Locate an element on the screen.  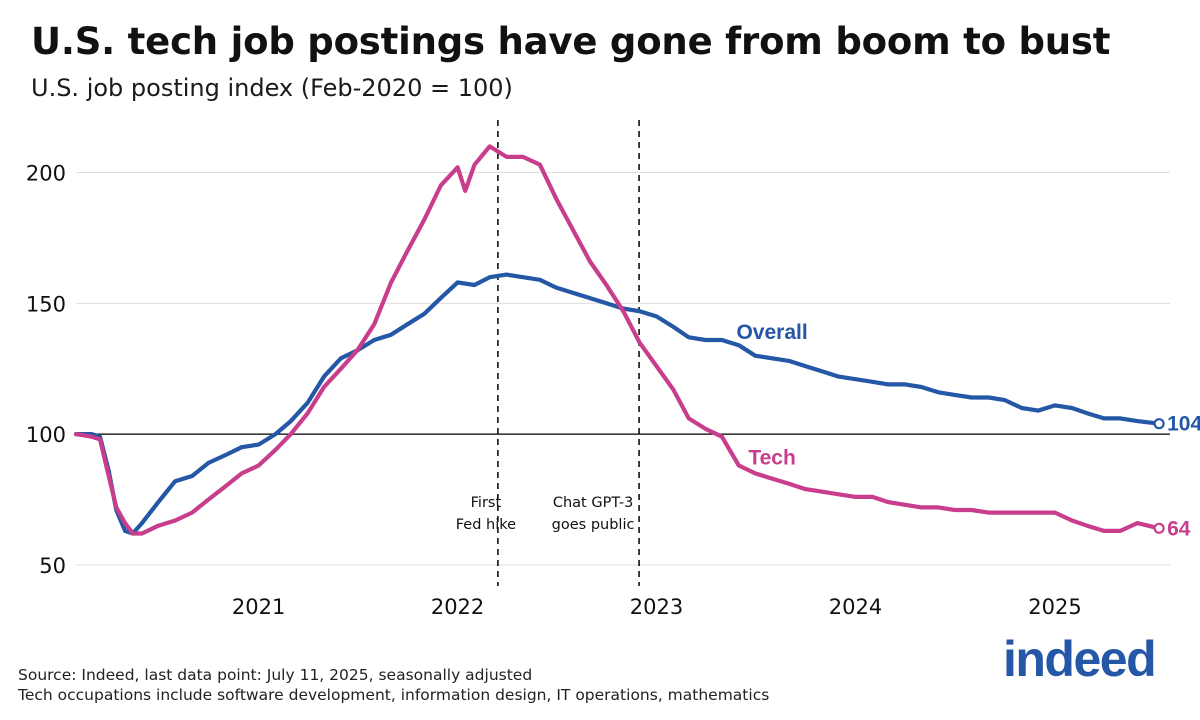
x-tick-label: 2021 is located at coordinates (258, 607).